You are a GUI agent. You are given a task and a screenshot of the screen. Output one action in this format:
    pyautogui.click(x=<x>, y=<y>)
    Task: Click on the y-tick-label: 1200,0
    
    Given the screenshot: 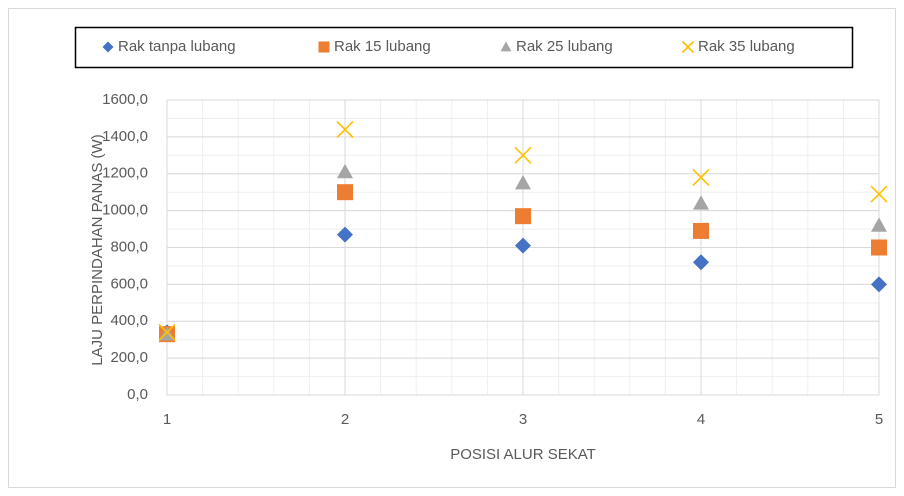 What is the action you would take?
    pyautogui.click(x=125, y=173)
    